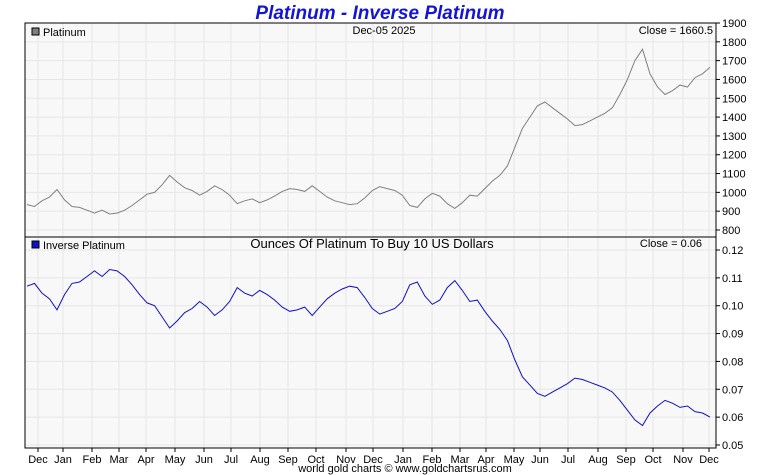  Describe the element at coordinates (732, 362) in the screenshot. I see `inverse-y-tick-label: 0.08` at that location.